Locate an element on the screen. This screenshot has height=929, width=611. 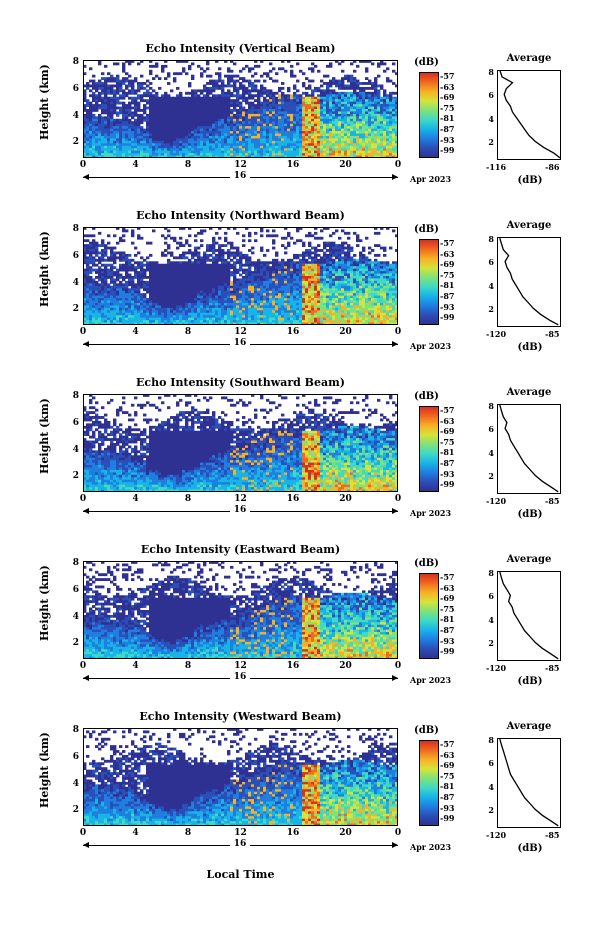
panel-title: Echo Intensity (Vertical Beam) is located at coordinates (240, 48).